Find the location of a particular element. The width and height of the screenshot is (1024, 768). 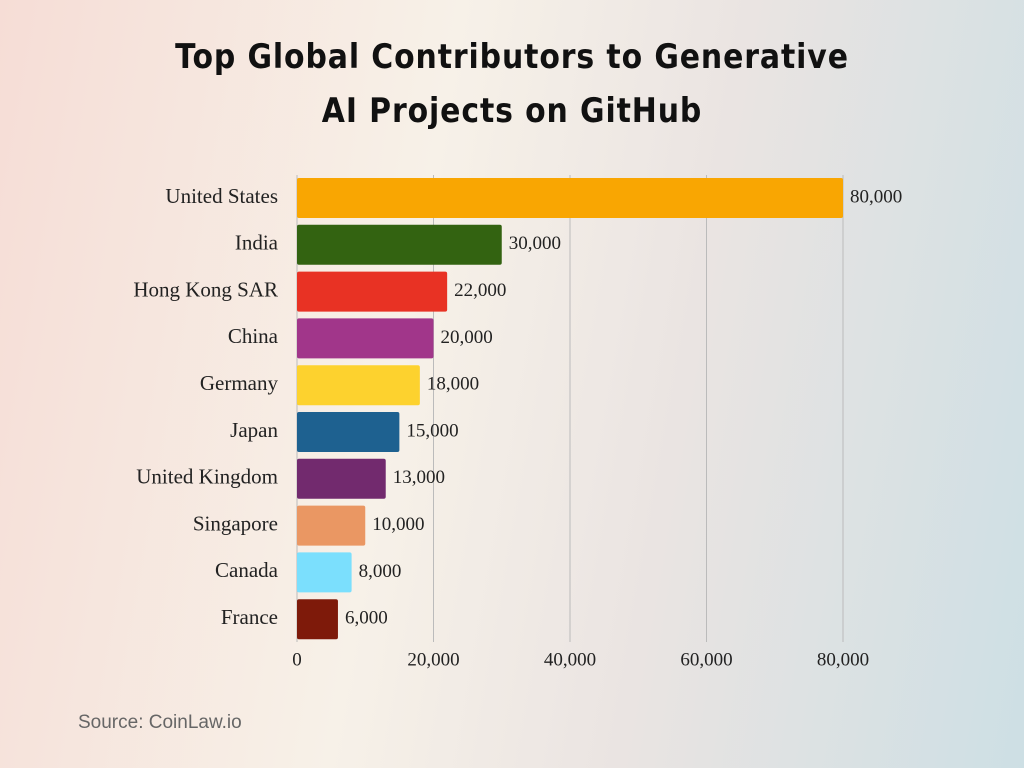

y-tick-label: China is located at coordinates (253, 336).